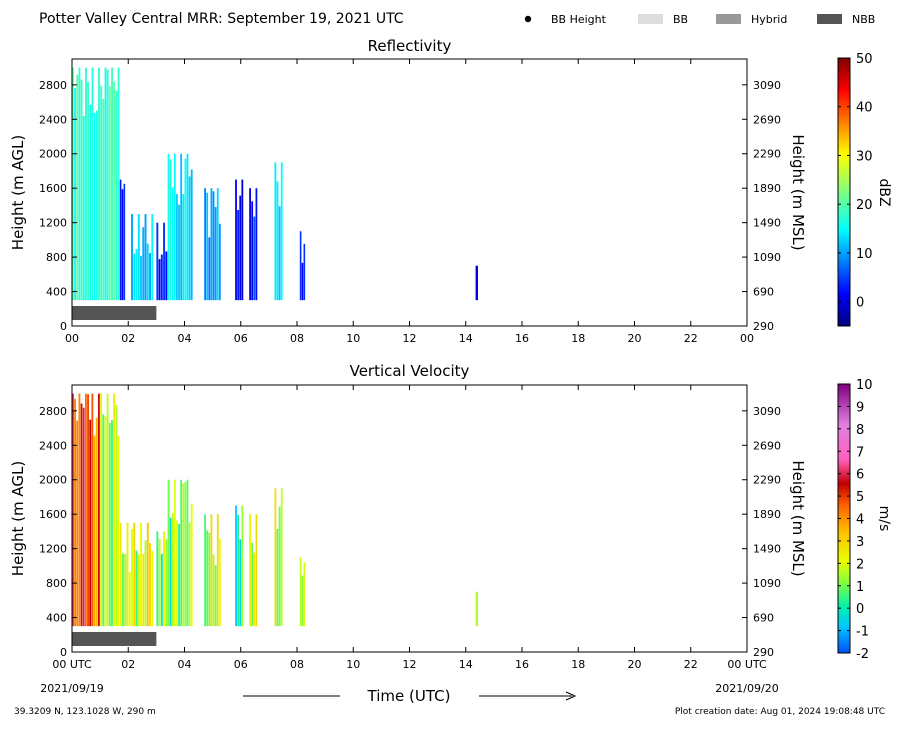  What do you see at coordinates (860, 430) in the screenshot?
I see `colorbar-tick-label: 8` at bounding box center [860, 430].